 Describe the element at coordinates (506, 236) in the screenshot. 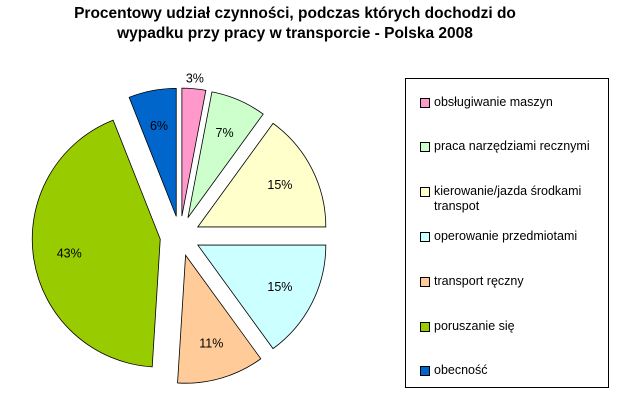

I see `legend-label: operowanie przedmiotami` at that location.